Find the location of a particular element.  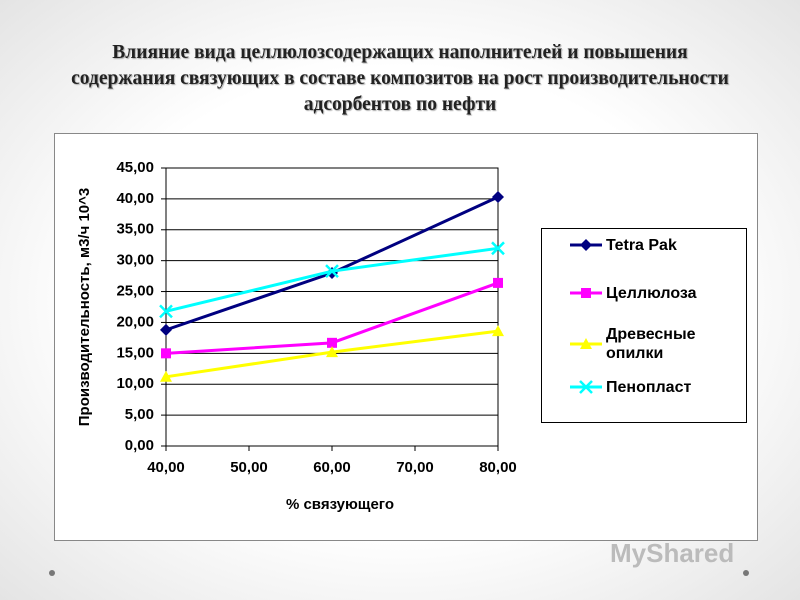

legend-entry: Целлюлоза is located at coordinates (644, 293).